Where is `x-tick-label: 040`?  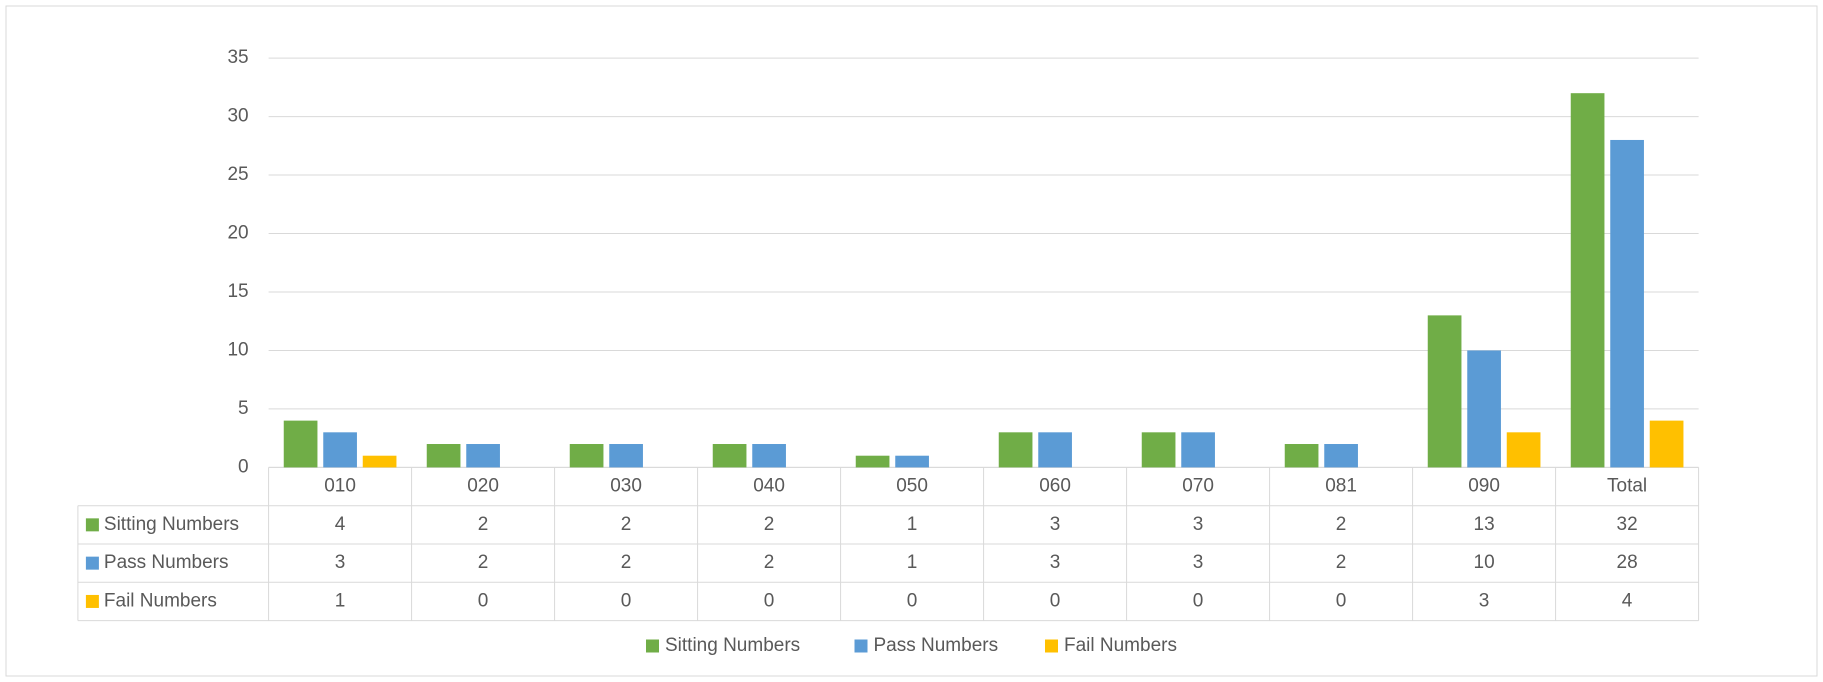
x-tick-label: 040 is located at coordinates (769, 486).